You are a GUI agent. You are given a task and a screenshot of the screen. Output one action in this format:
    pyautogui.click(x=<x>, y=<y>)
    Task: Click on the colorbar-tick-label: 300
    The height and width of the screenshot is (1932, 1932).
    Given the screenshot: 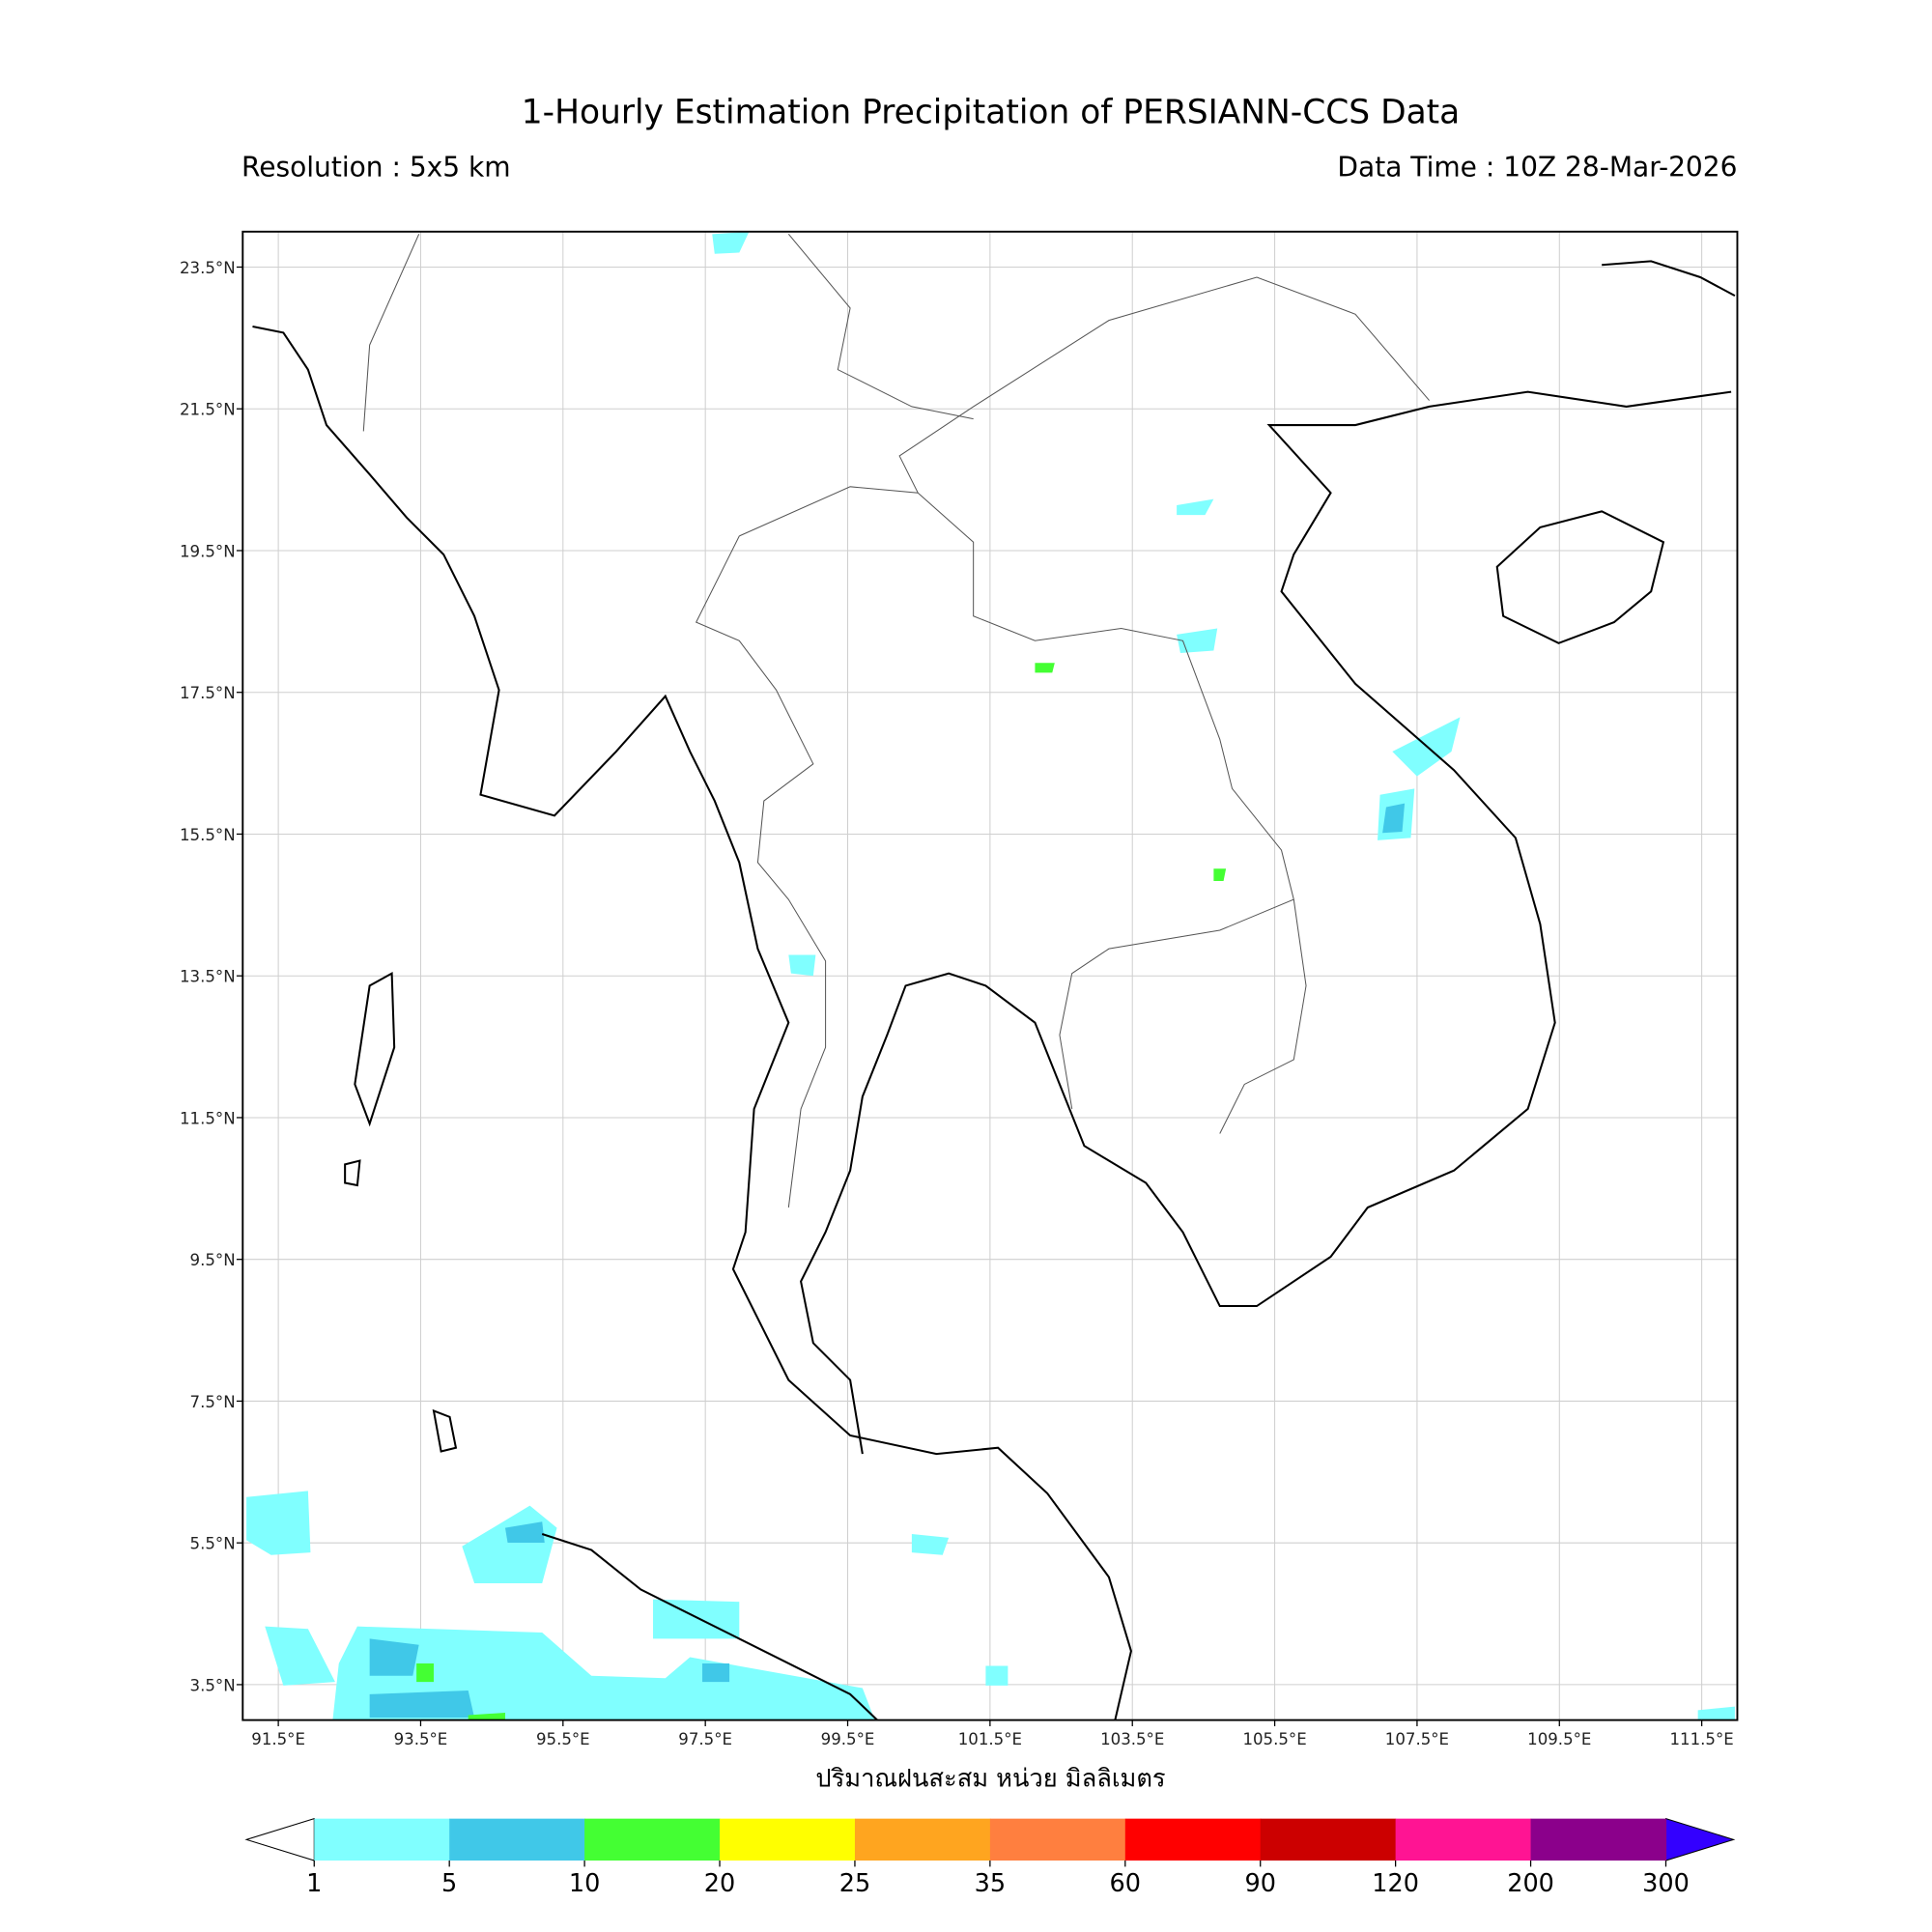 What is the action you would take?
    pyautogui.click(x=1666, y=1883)
    